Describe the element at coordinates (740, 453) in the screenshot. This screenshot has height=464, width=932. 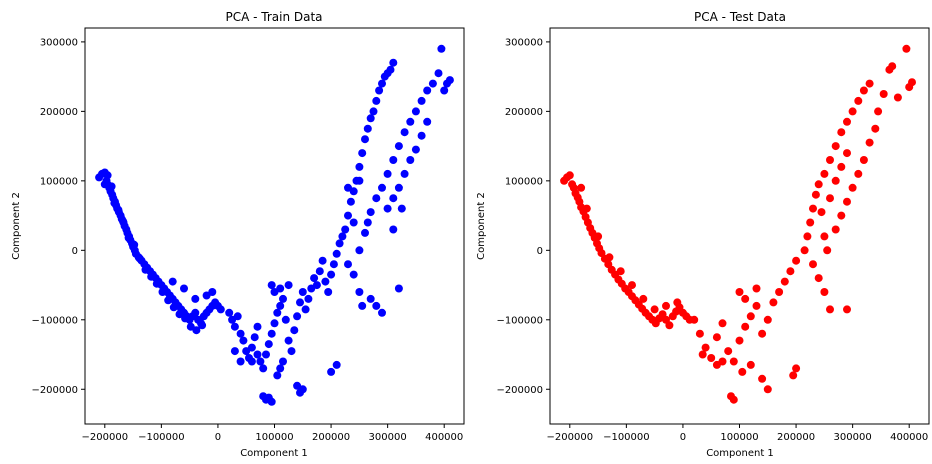
I see `x-axis-label: Component 1` at that location.